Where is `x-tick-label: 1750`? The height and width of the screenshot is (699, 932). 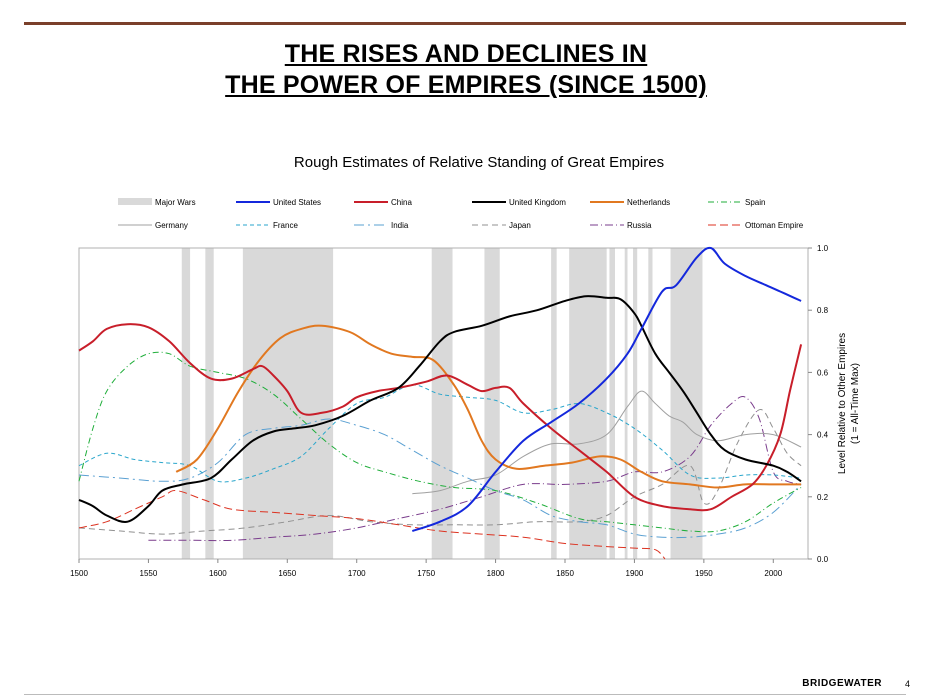
x-tick-label: 1750 is located at coordinates (426, 573).